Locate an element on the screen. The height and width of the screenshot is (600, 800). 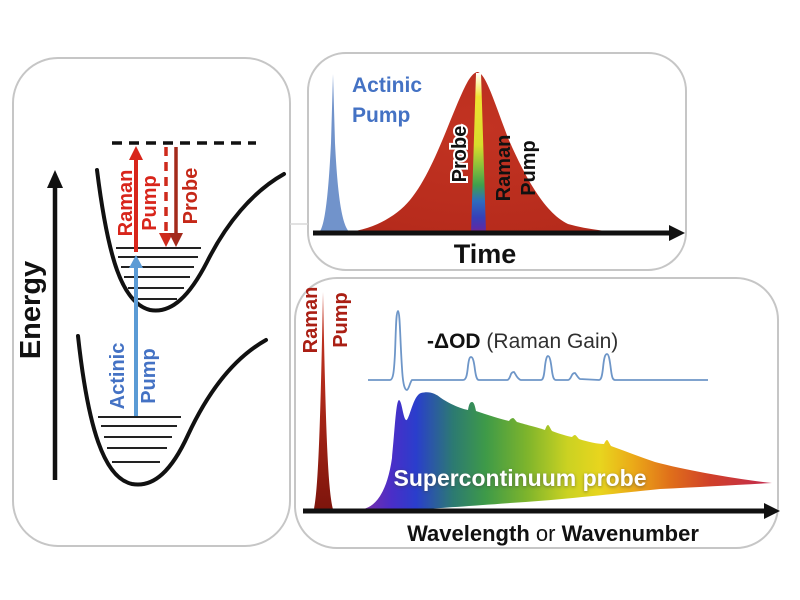
time-axis-label: Time is located at coordinates (485, 254).